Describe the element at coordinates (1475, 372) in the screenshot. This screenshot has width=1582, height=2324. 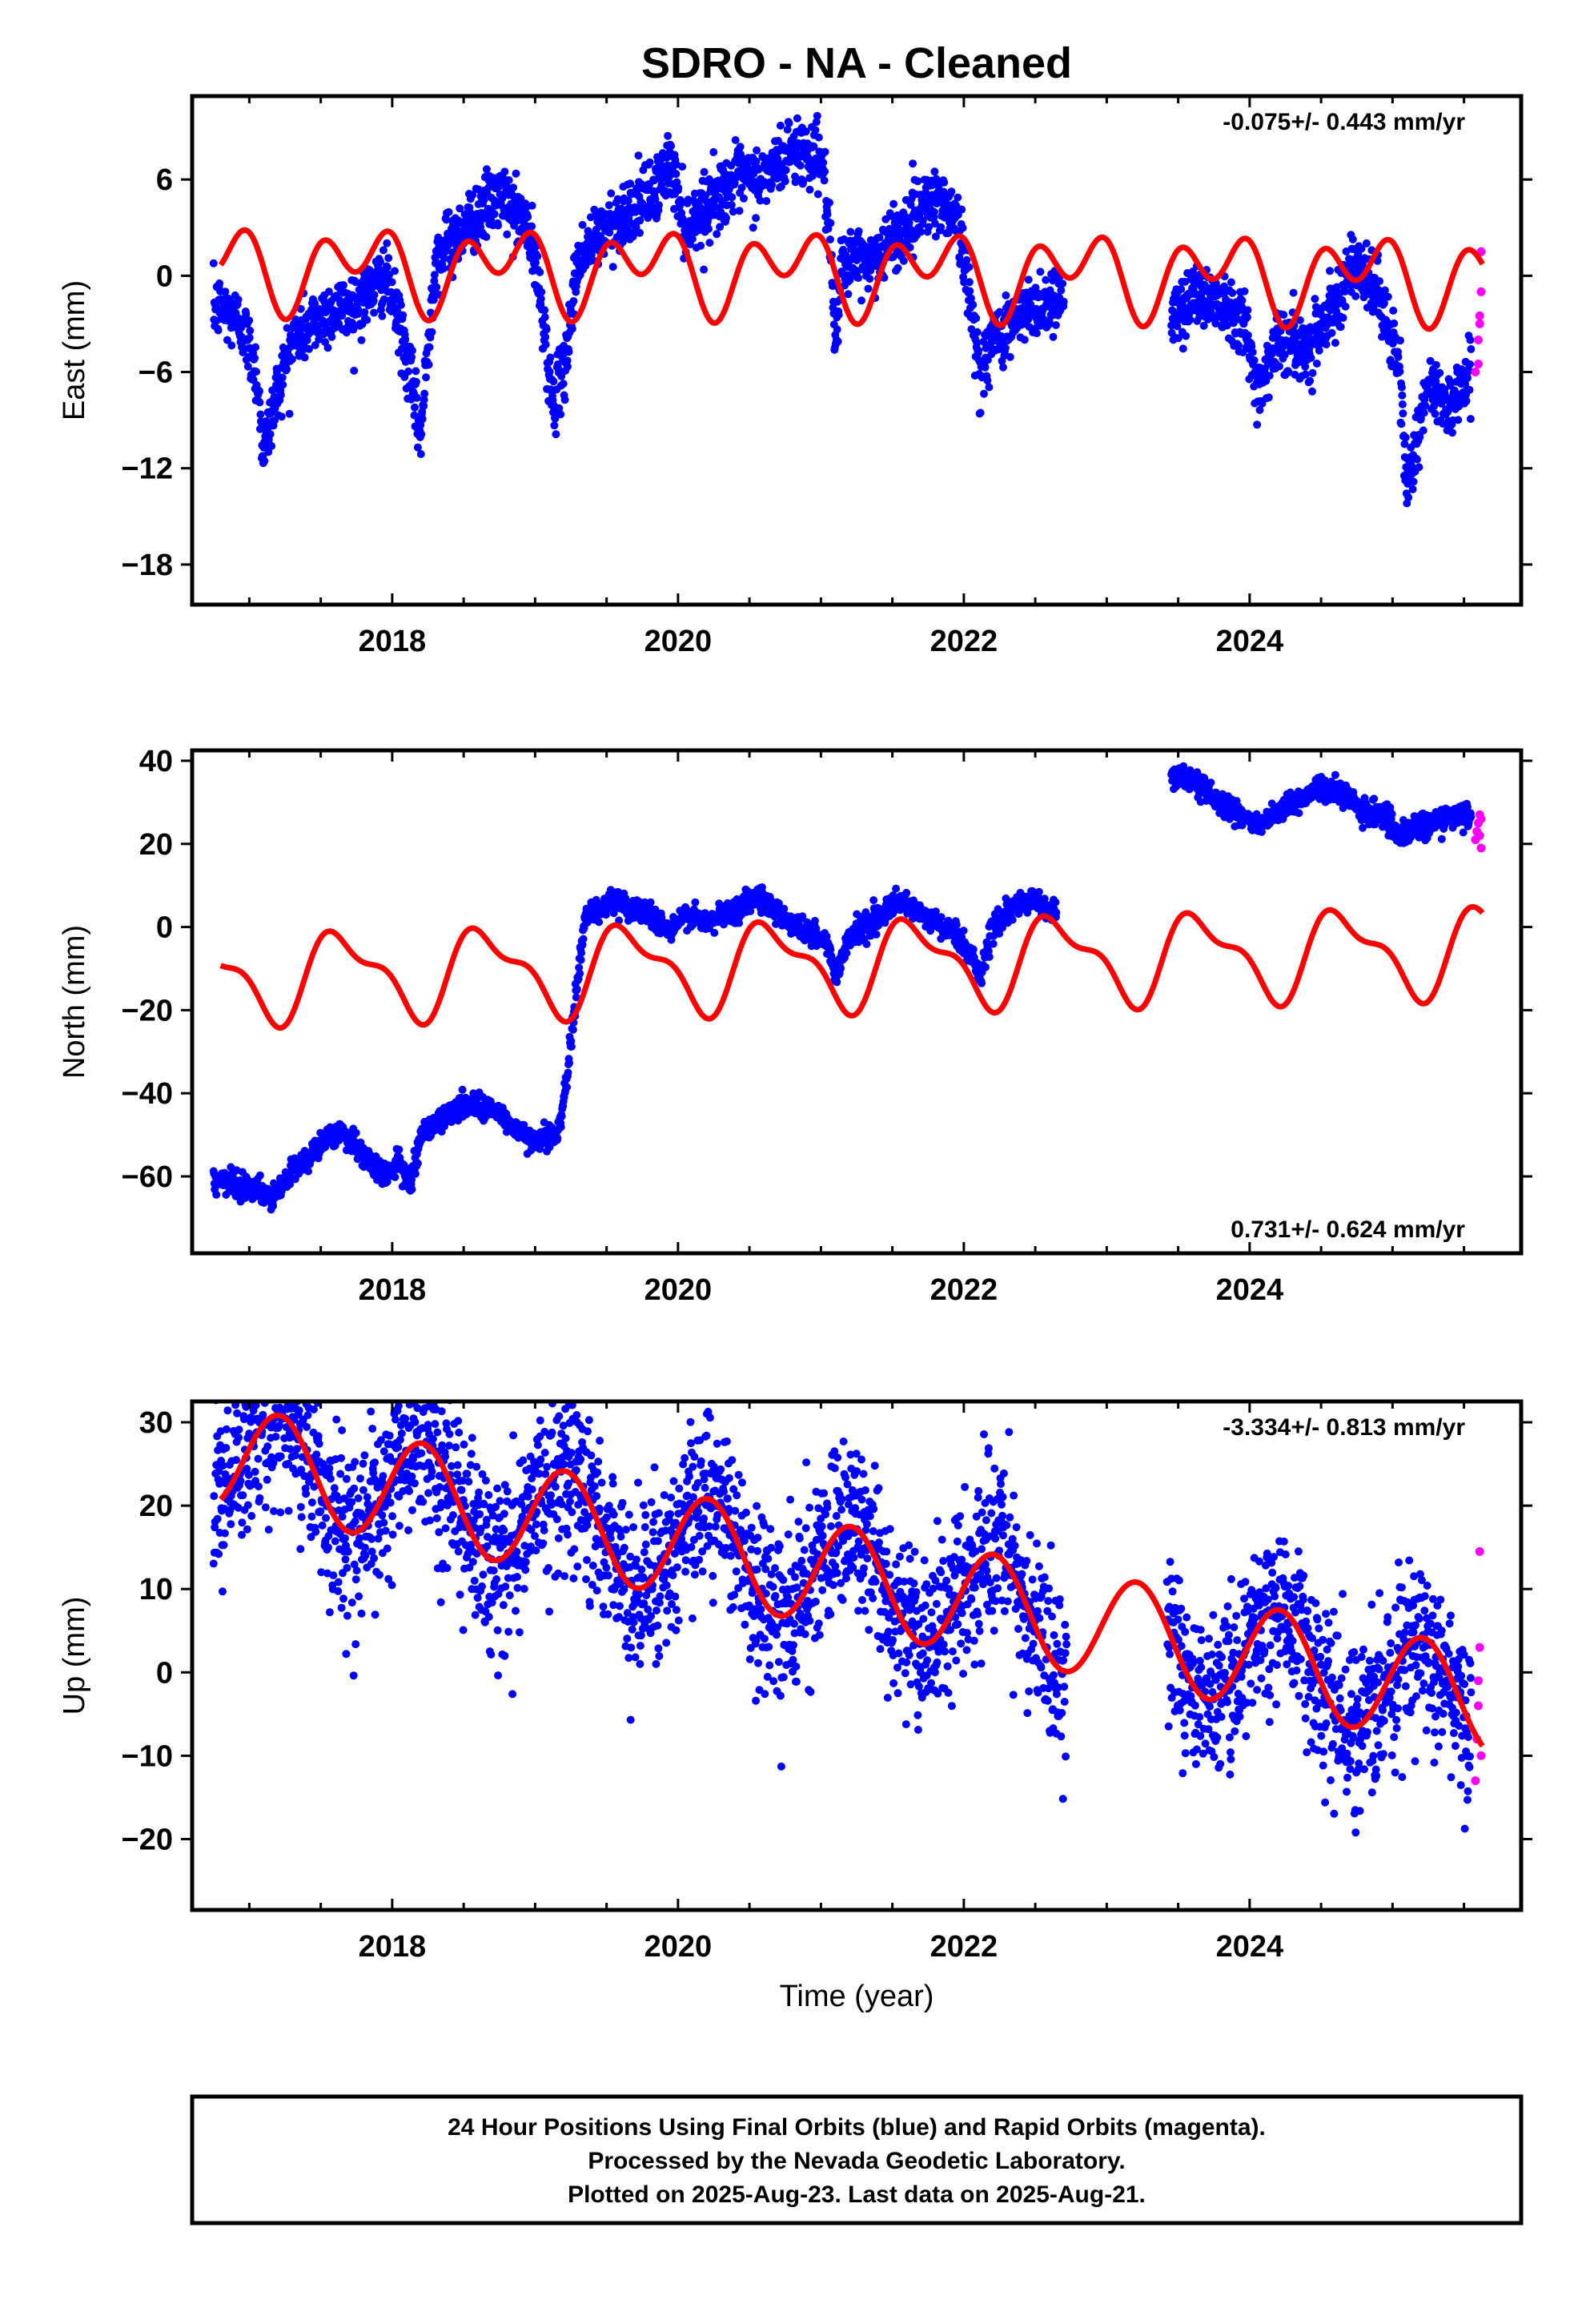
I see `rapid-orbit-point` at that location.